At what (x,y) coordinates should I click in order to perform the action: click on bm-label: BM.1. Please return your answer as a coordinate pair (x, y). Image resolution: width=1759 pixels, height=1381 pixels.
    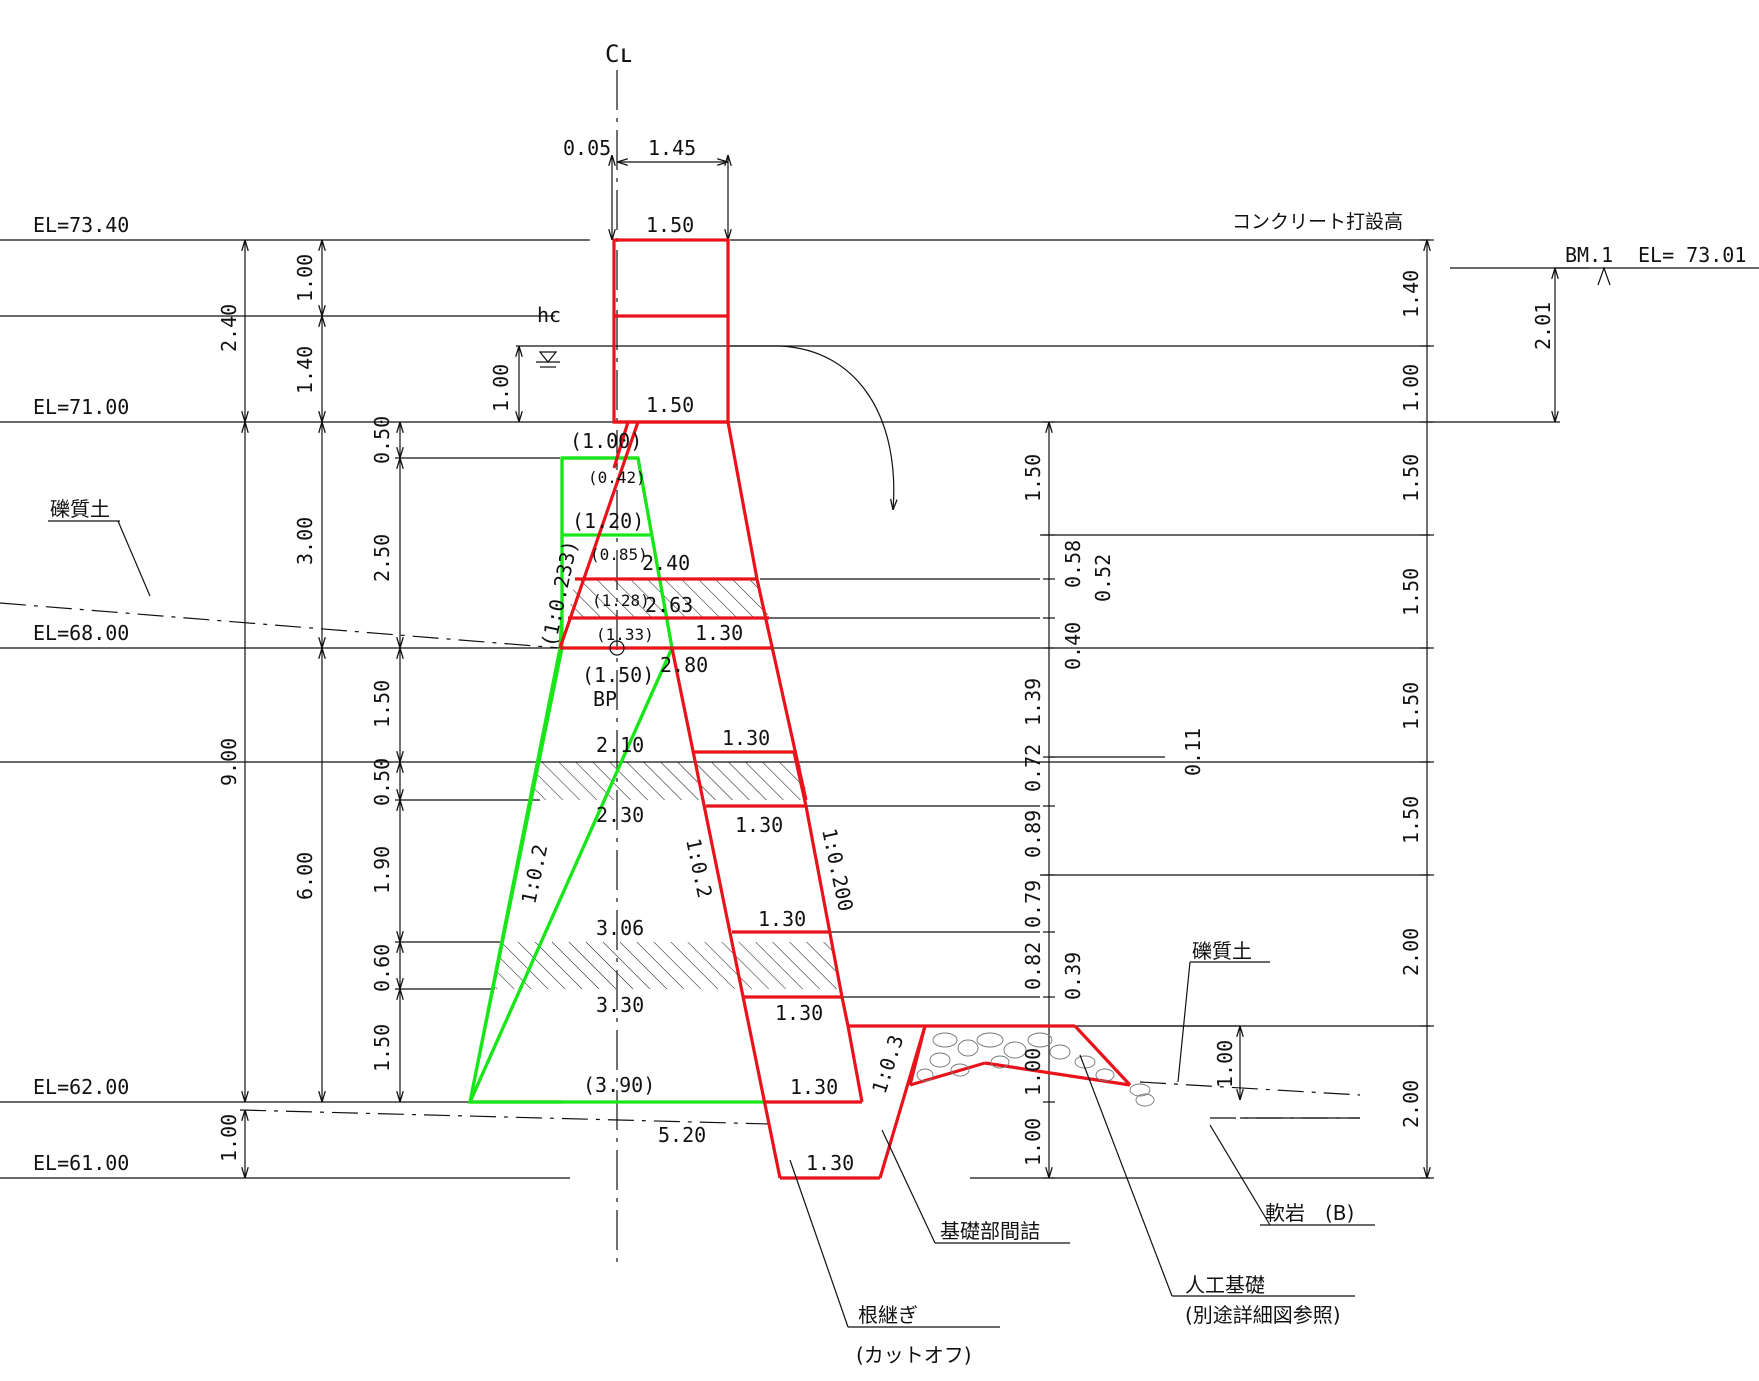
    Looking at the image, I should click on (1589, 255).